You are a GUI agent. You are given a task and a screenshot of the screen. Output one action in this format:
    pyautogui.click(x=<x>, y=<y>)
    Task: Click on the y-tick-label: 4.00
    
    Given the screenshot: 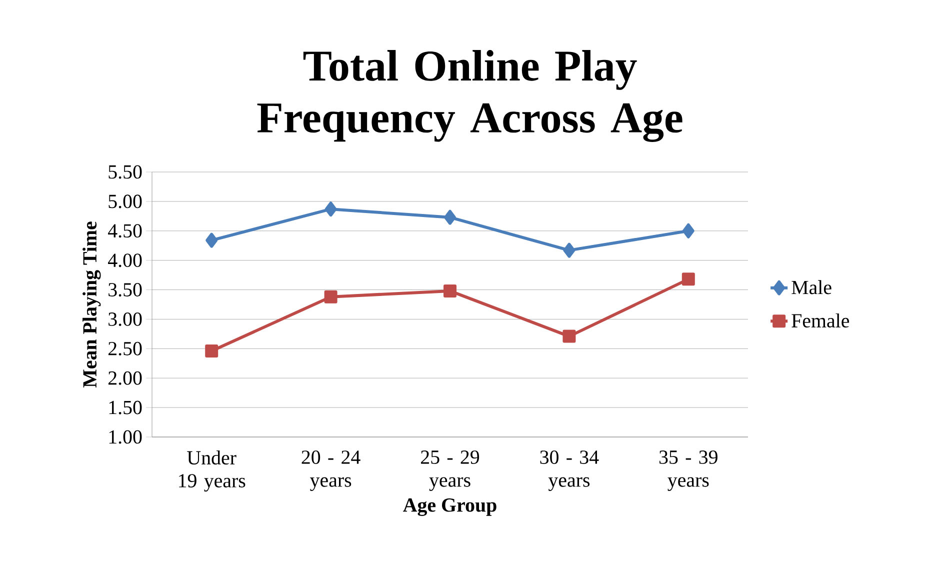 What is the action you would take?
    pyautogui.click(x=125, y=261)
    